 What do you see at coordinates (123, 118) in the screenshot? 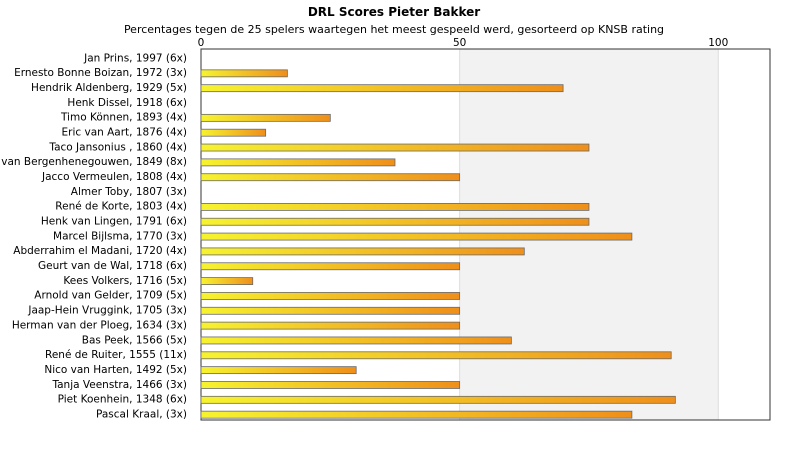
I see `category-label: Timo Können, 1893 (4x)` at bounding box center [123, 118].